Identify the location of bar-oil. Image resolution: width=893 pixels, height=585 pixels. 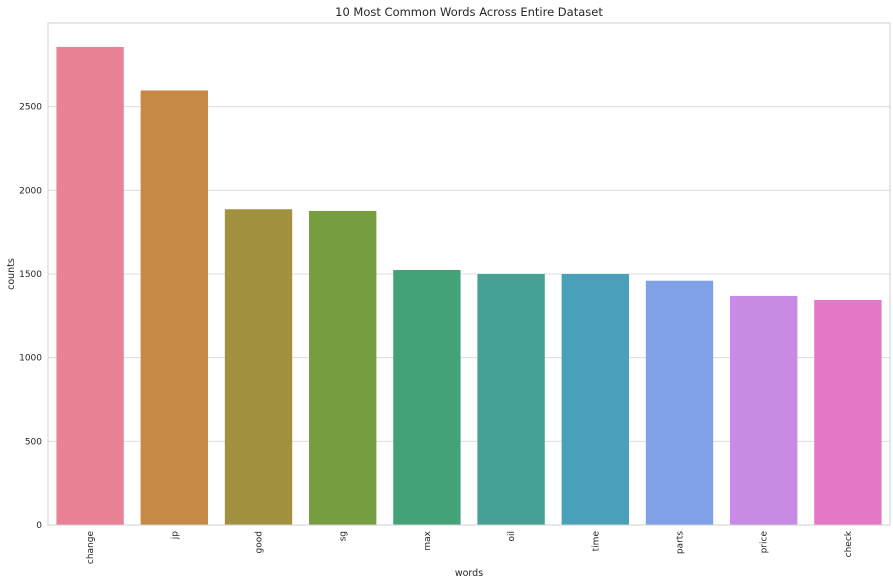
(511, 399).